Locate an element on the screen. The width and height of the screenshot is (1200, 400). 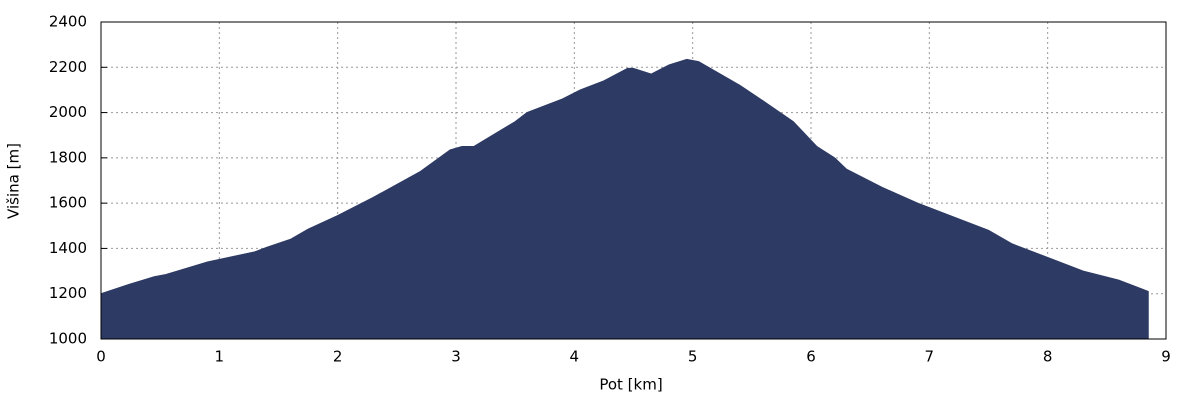
x-tick-label: 6 is located at coordinates (811, 357).